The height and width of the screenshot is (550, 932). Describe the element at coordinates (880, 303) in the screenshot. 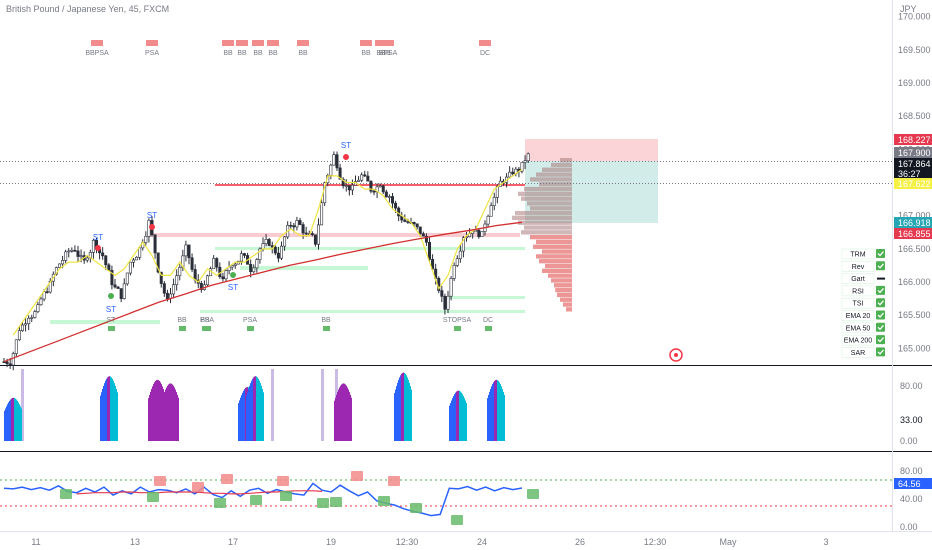

I see `legend-checkbox` at that location.